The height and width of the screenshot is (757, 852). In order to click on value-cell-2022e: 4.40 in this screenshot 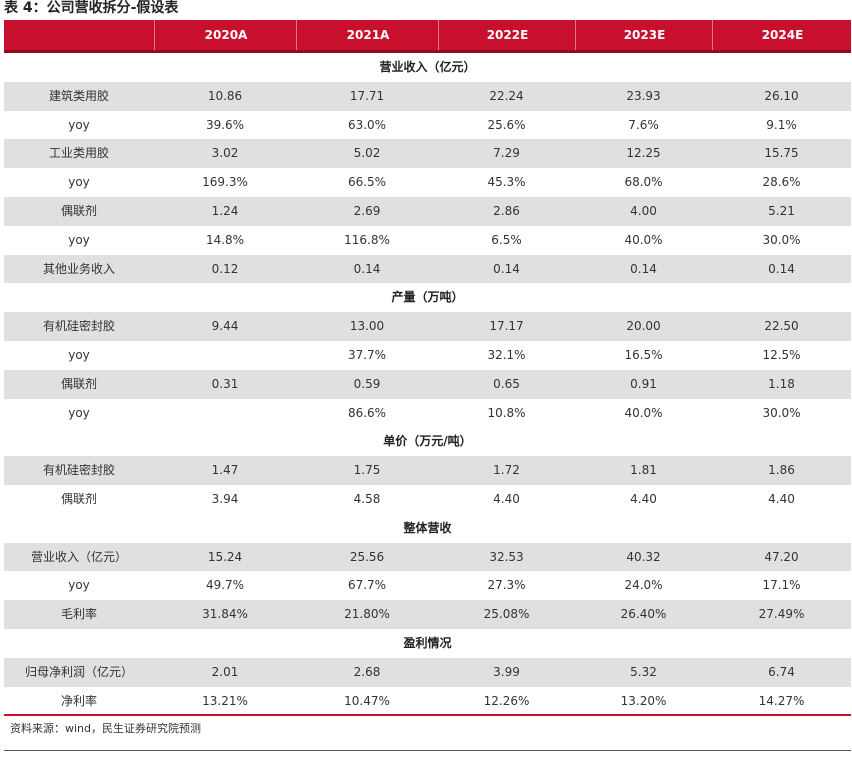, I will do `click(506, 498)`.